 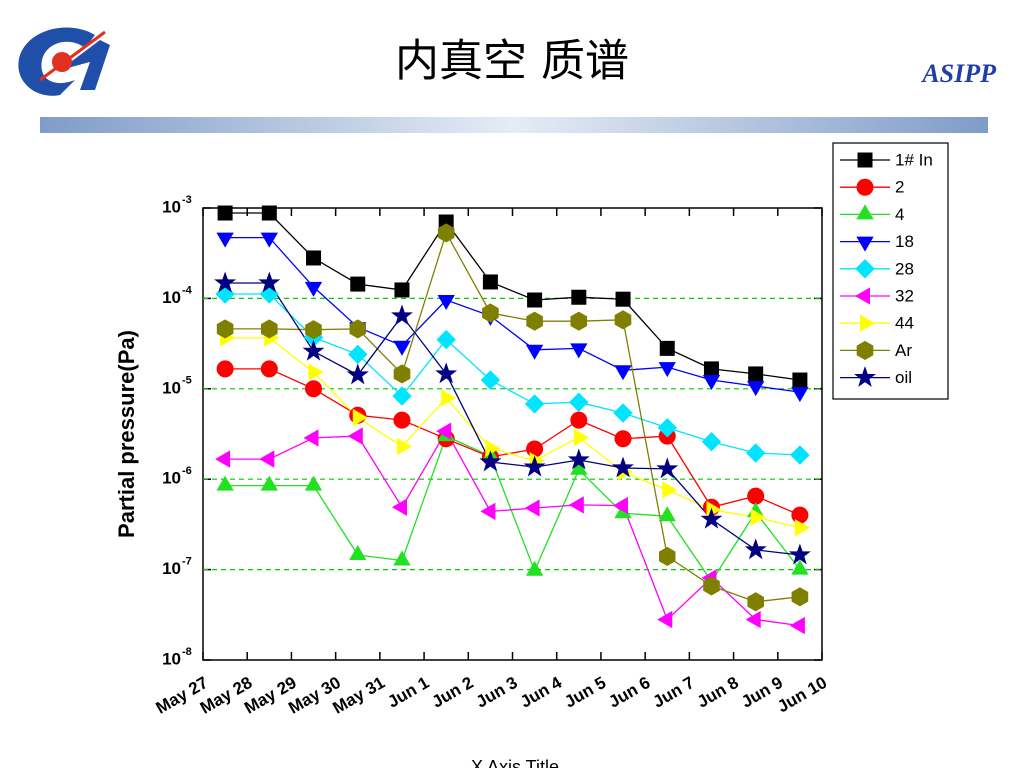 What do you see at coordinates (514, 125) in the screenshot?
I see `header-bar` at bounding box center [514, 125].